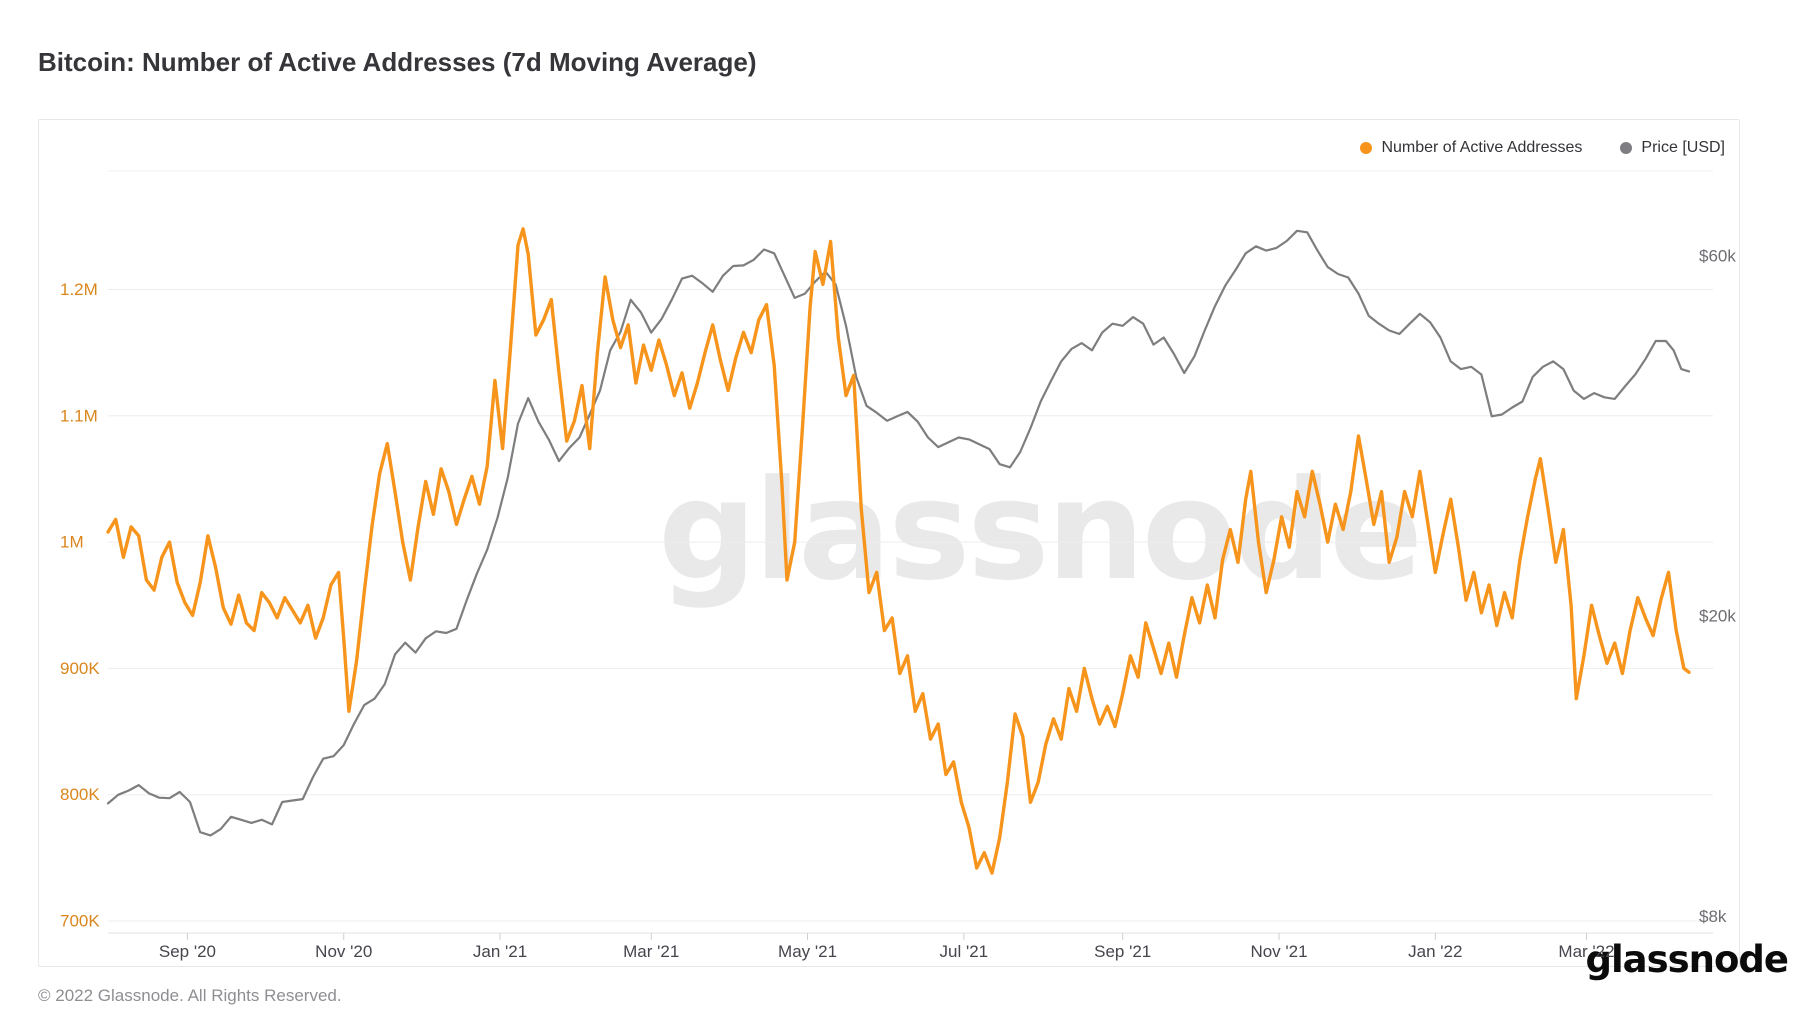 This screenshot has width=1800, height=1013. I want to click on x-axis-label: Mar '21, so click(651, 951).